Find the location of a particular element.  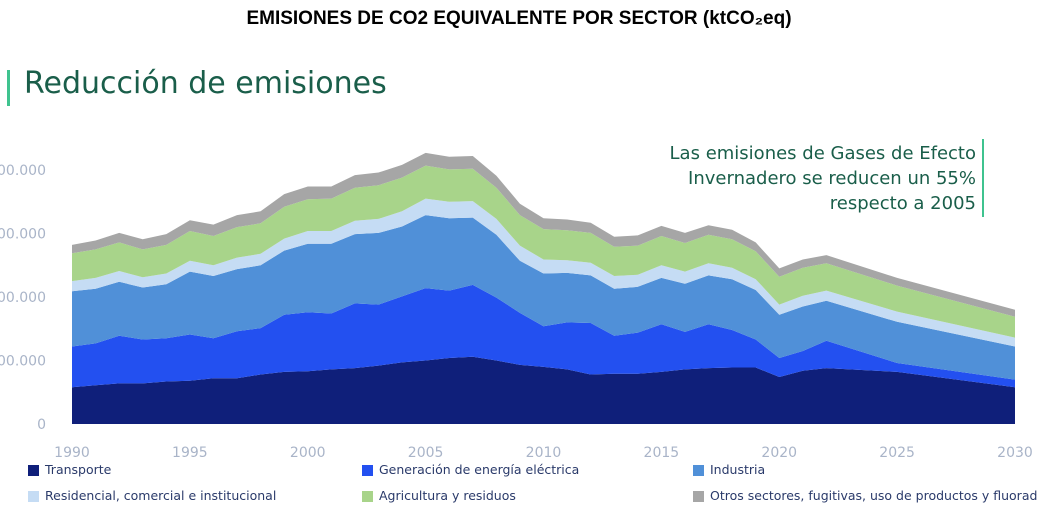

x-tick-label: 2020 is located at coordinates (779, 453).